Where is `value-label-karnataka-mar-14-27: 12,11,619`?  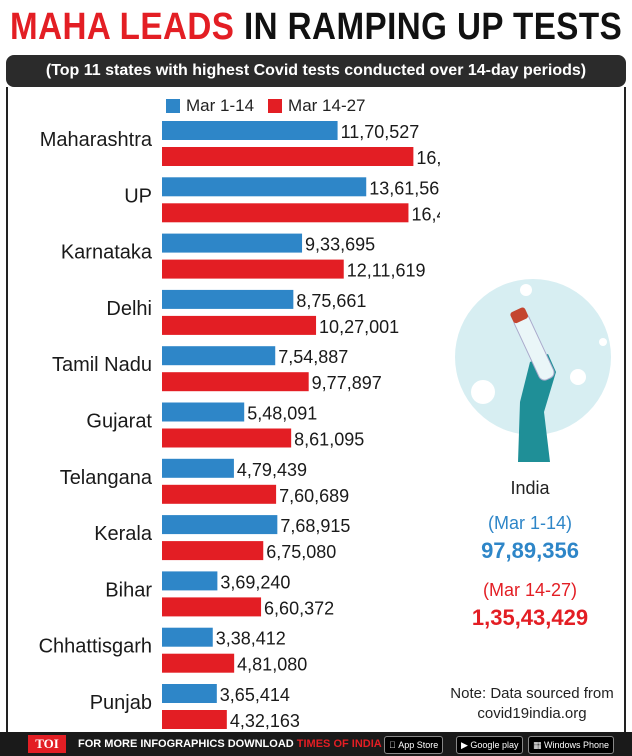 value-label-karnataka-mar-14-27: 12,11,619 is located at coordinates (386, 271).